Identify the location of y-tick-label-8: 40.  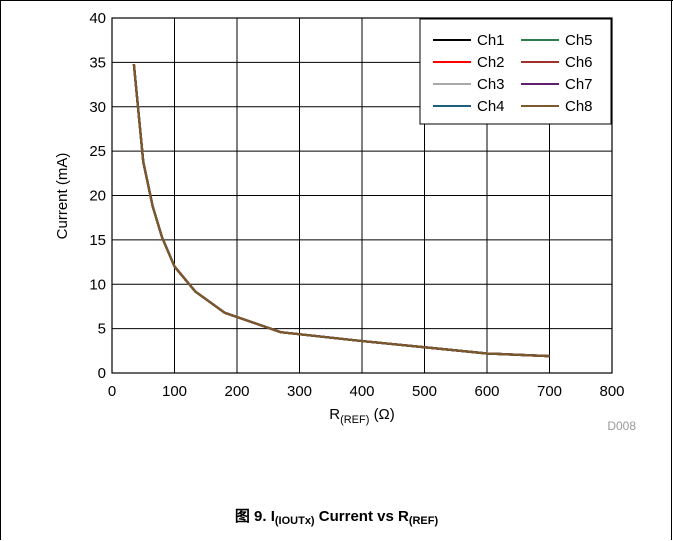
(97, 18).